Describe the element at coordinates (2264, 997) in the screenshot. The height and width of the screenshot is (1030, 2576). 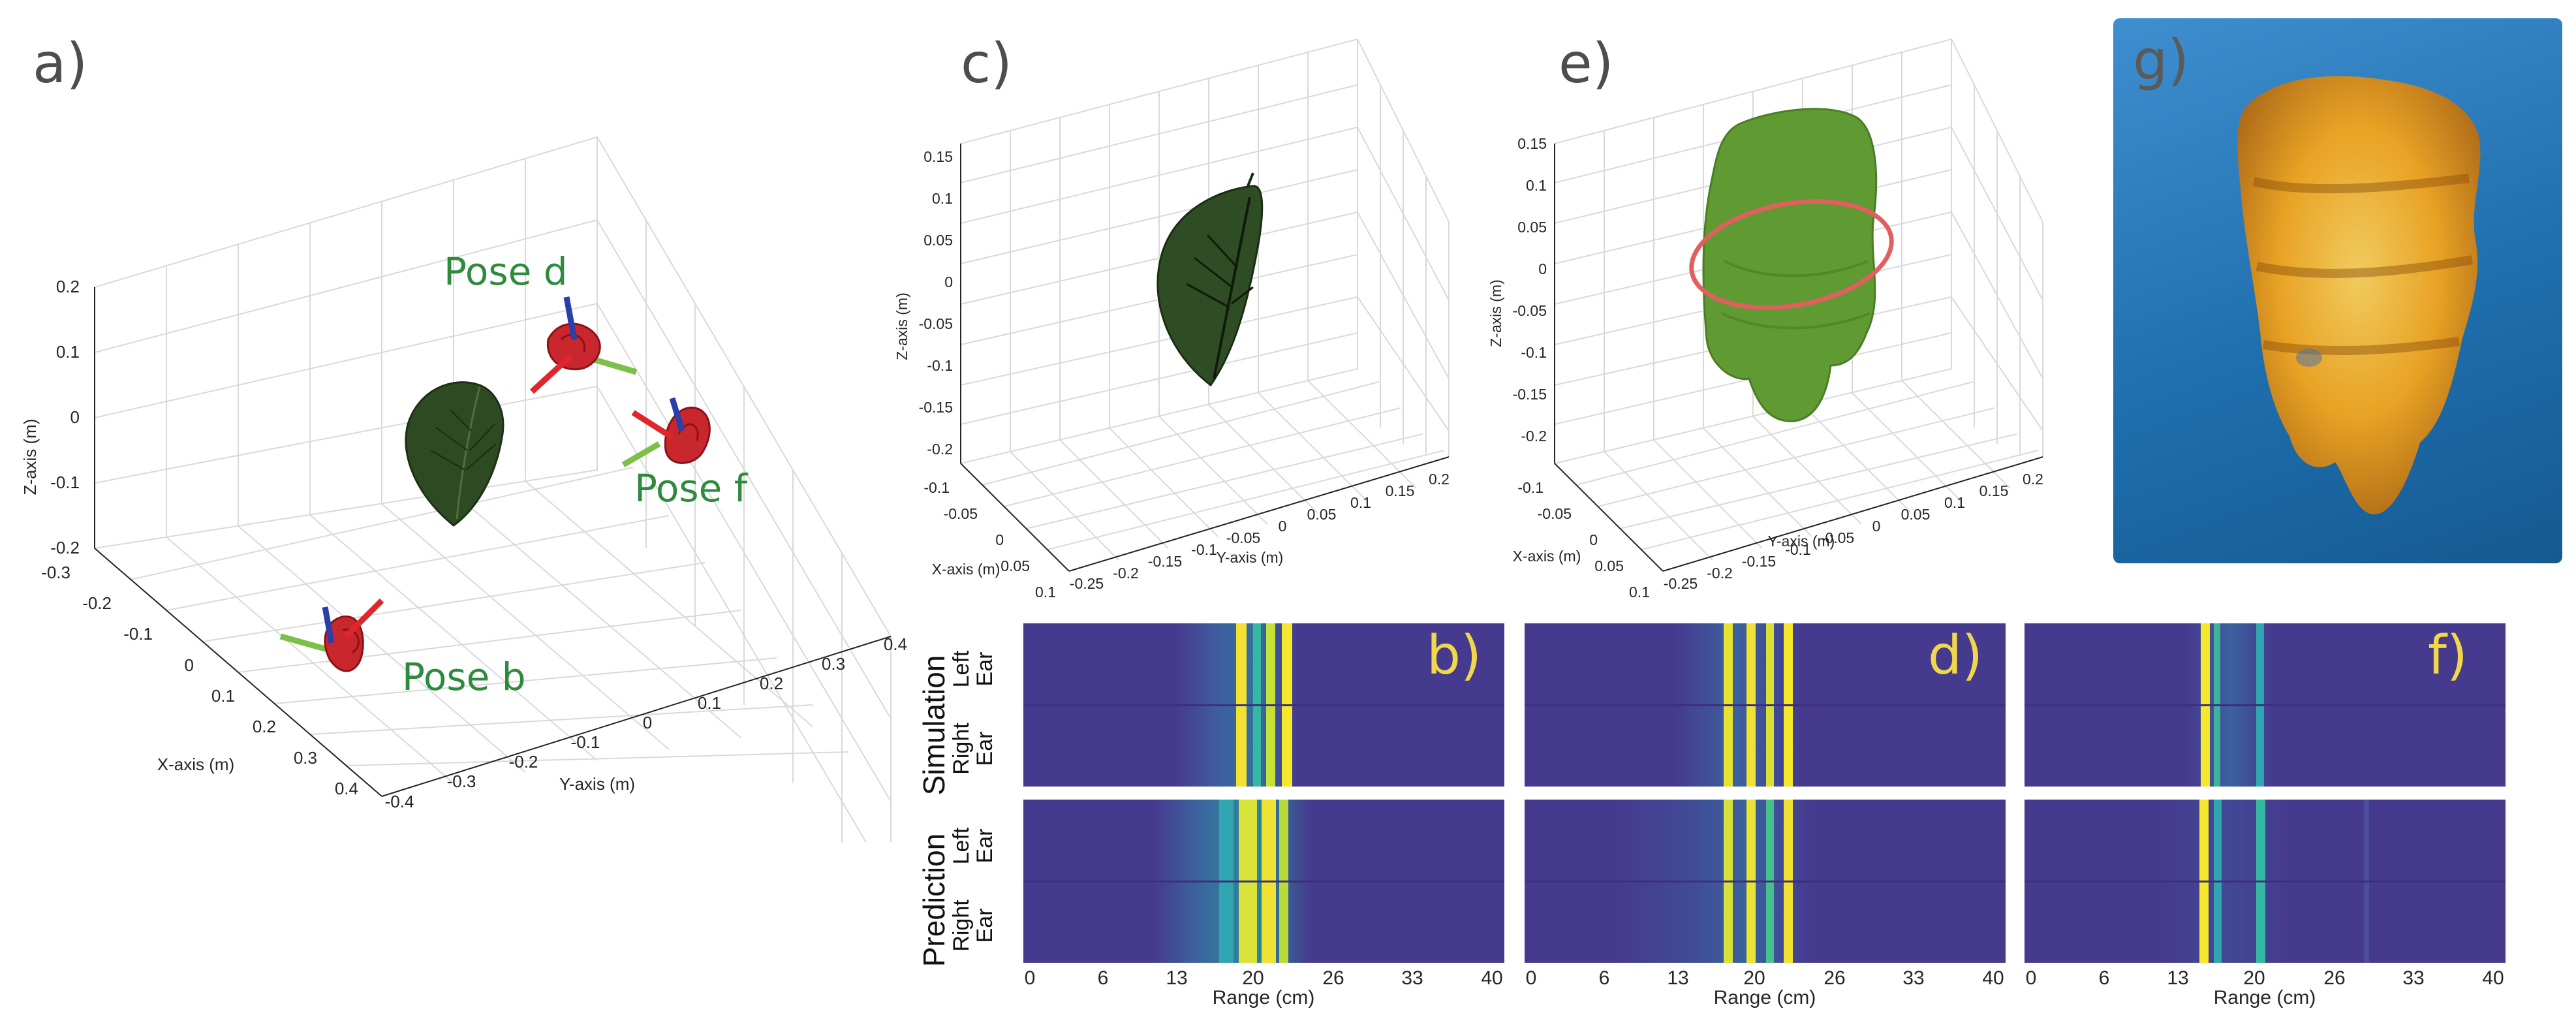
I see `range-label: Range (cm)` at that location.